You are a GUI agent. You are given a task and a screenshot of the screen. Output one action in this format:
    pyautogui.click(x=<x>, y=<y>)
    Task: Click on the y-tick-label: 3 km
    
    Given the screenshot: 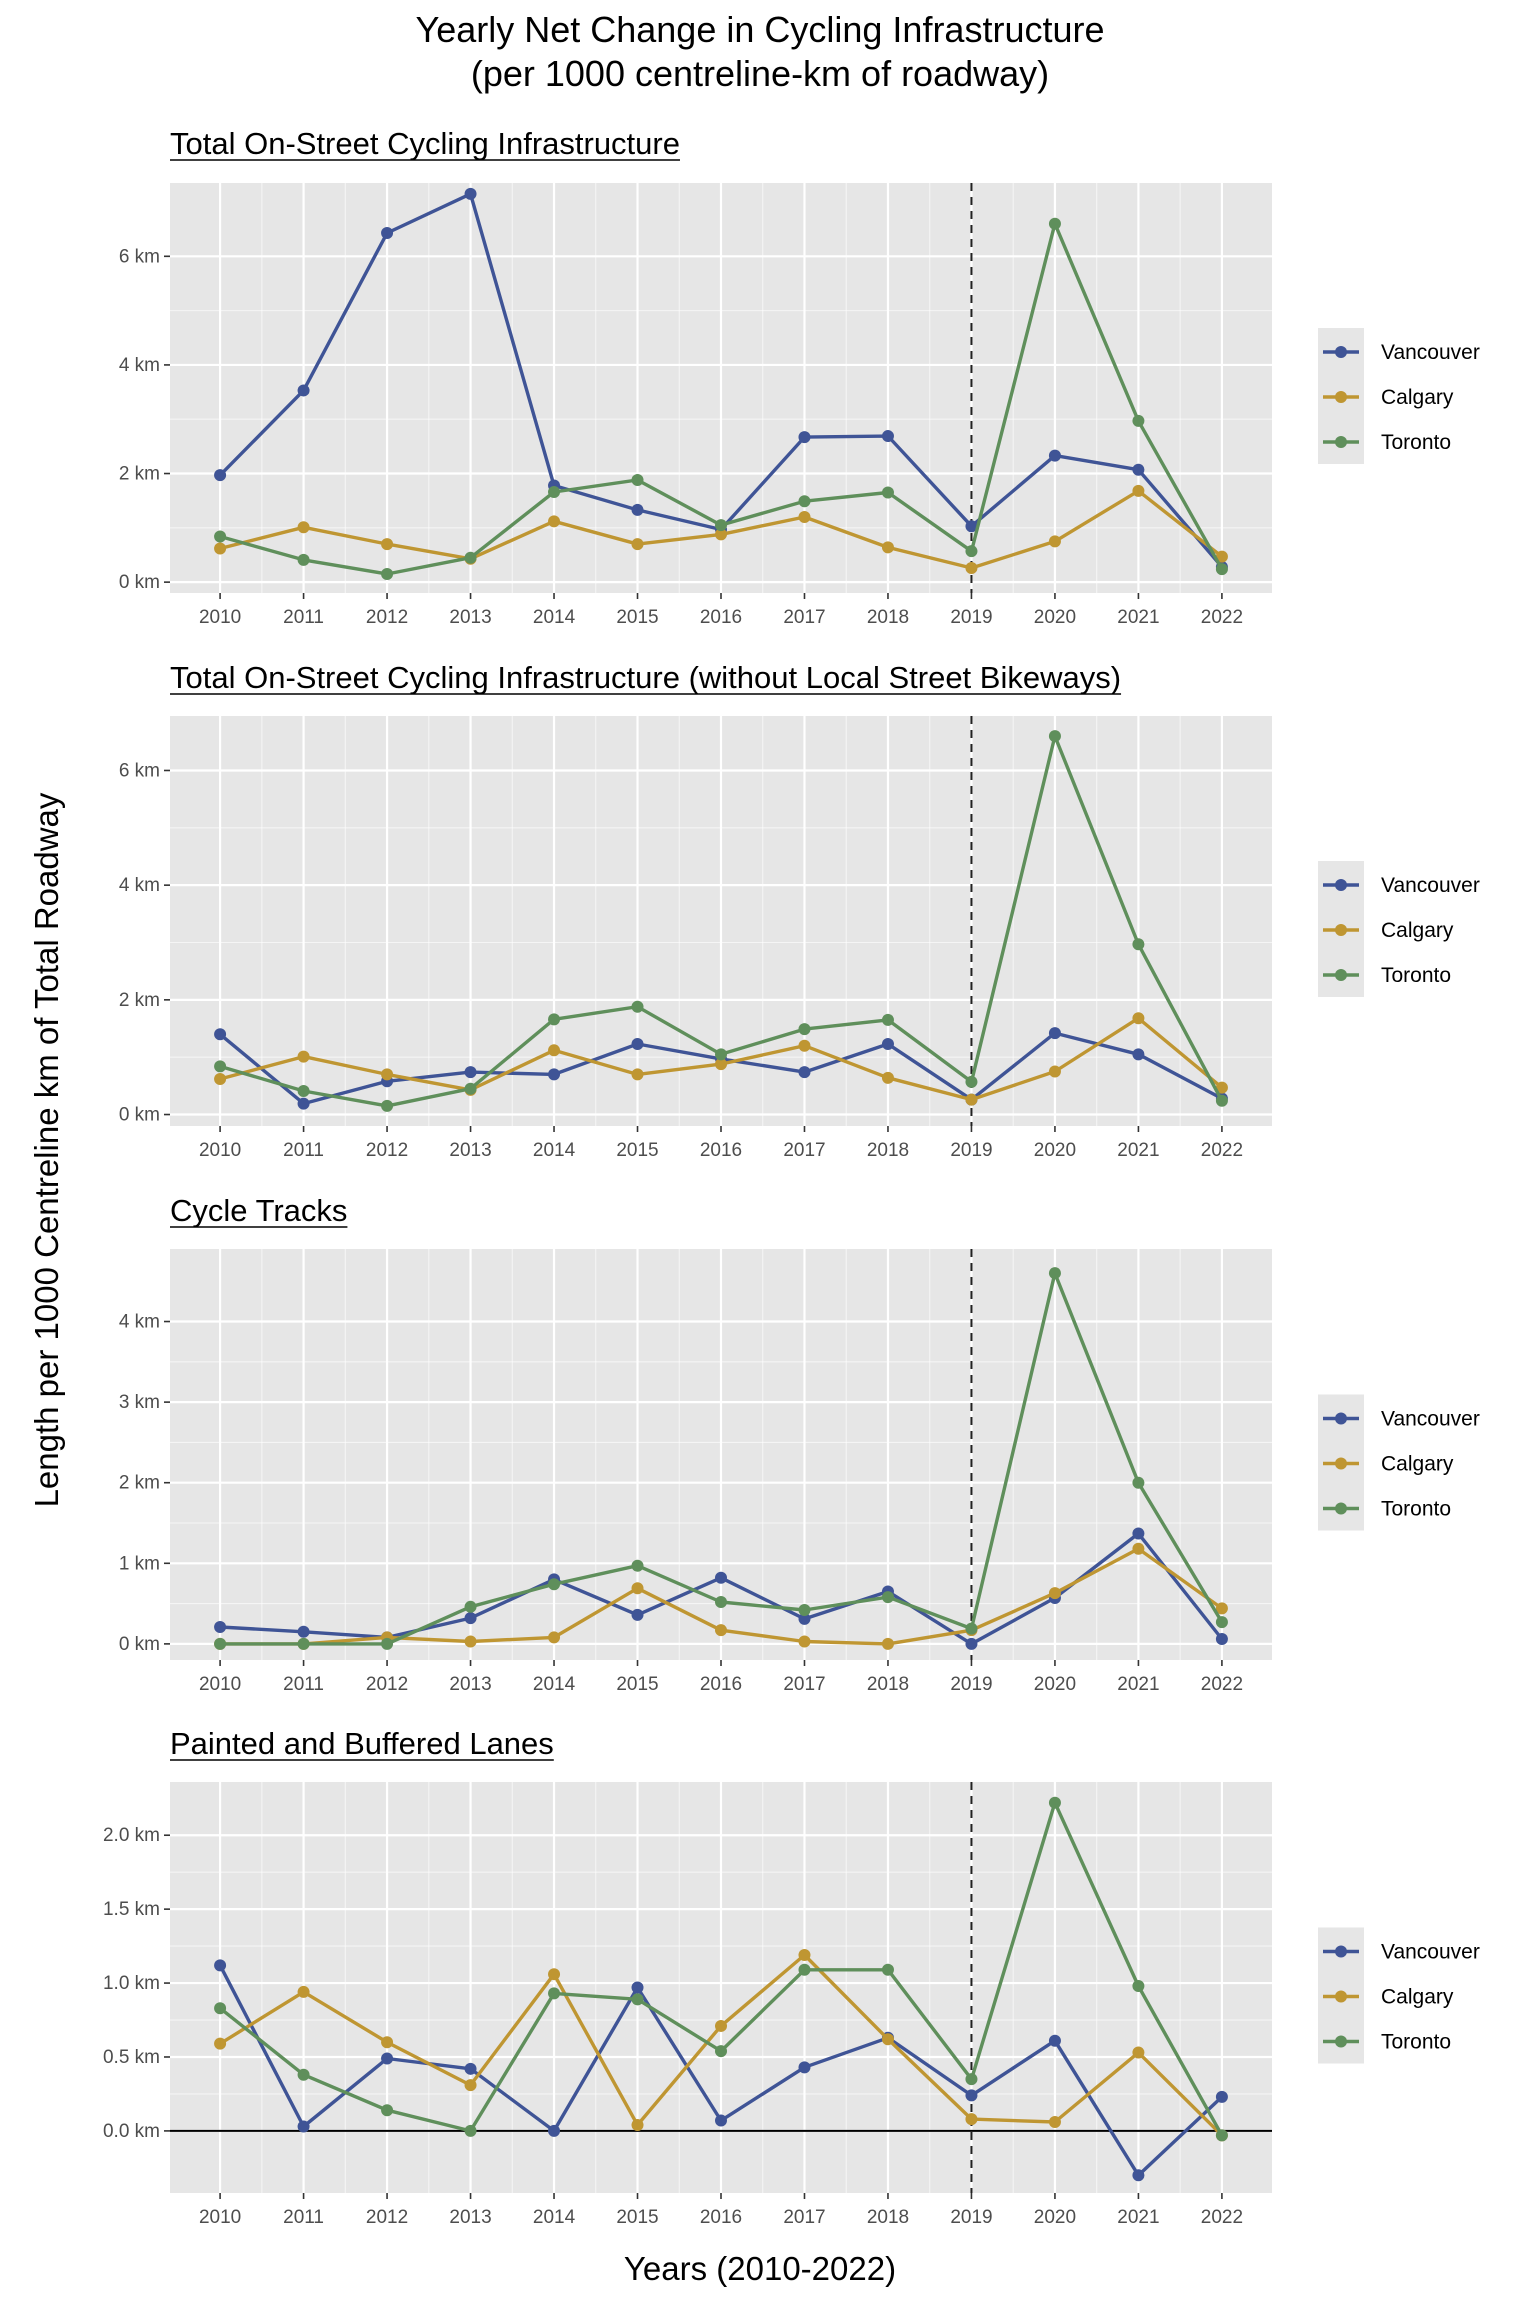 What is the action you would take?
    pyautogui.click(x=139, y=1402)
    